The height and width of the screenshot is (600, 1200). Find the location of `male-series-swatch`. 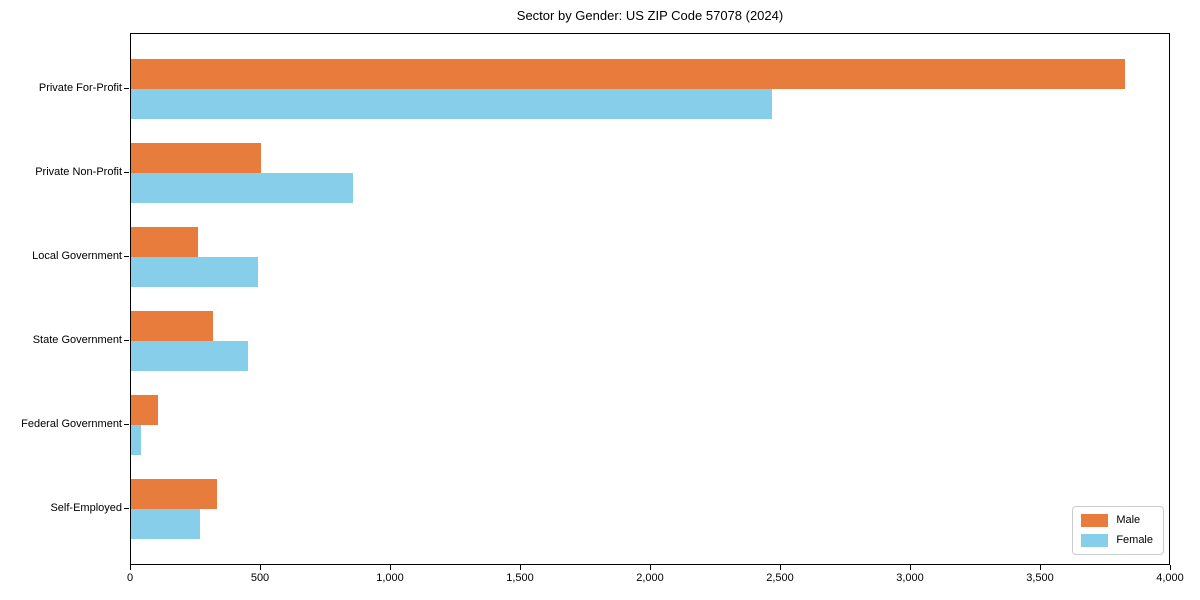

male-series-swatch is located at coordinates (1095, 520).